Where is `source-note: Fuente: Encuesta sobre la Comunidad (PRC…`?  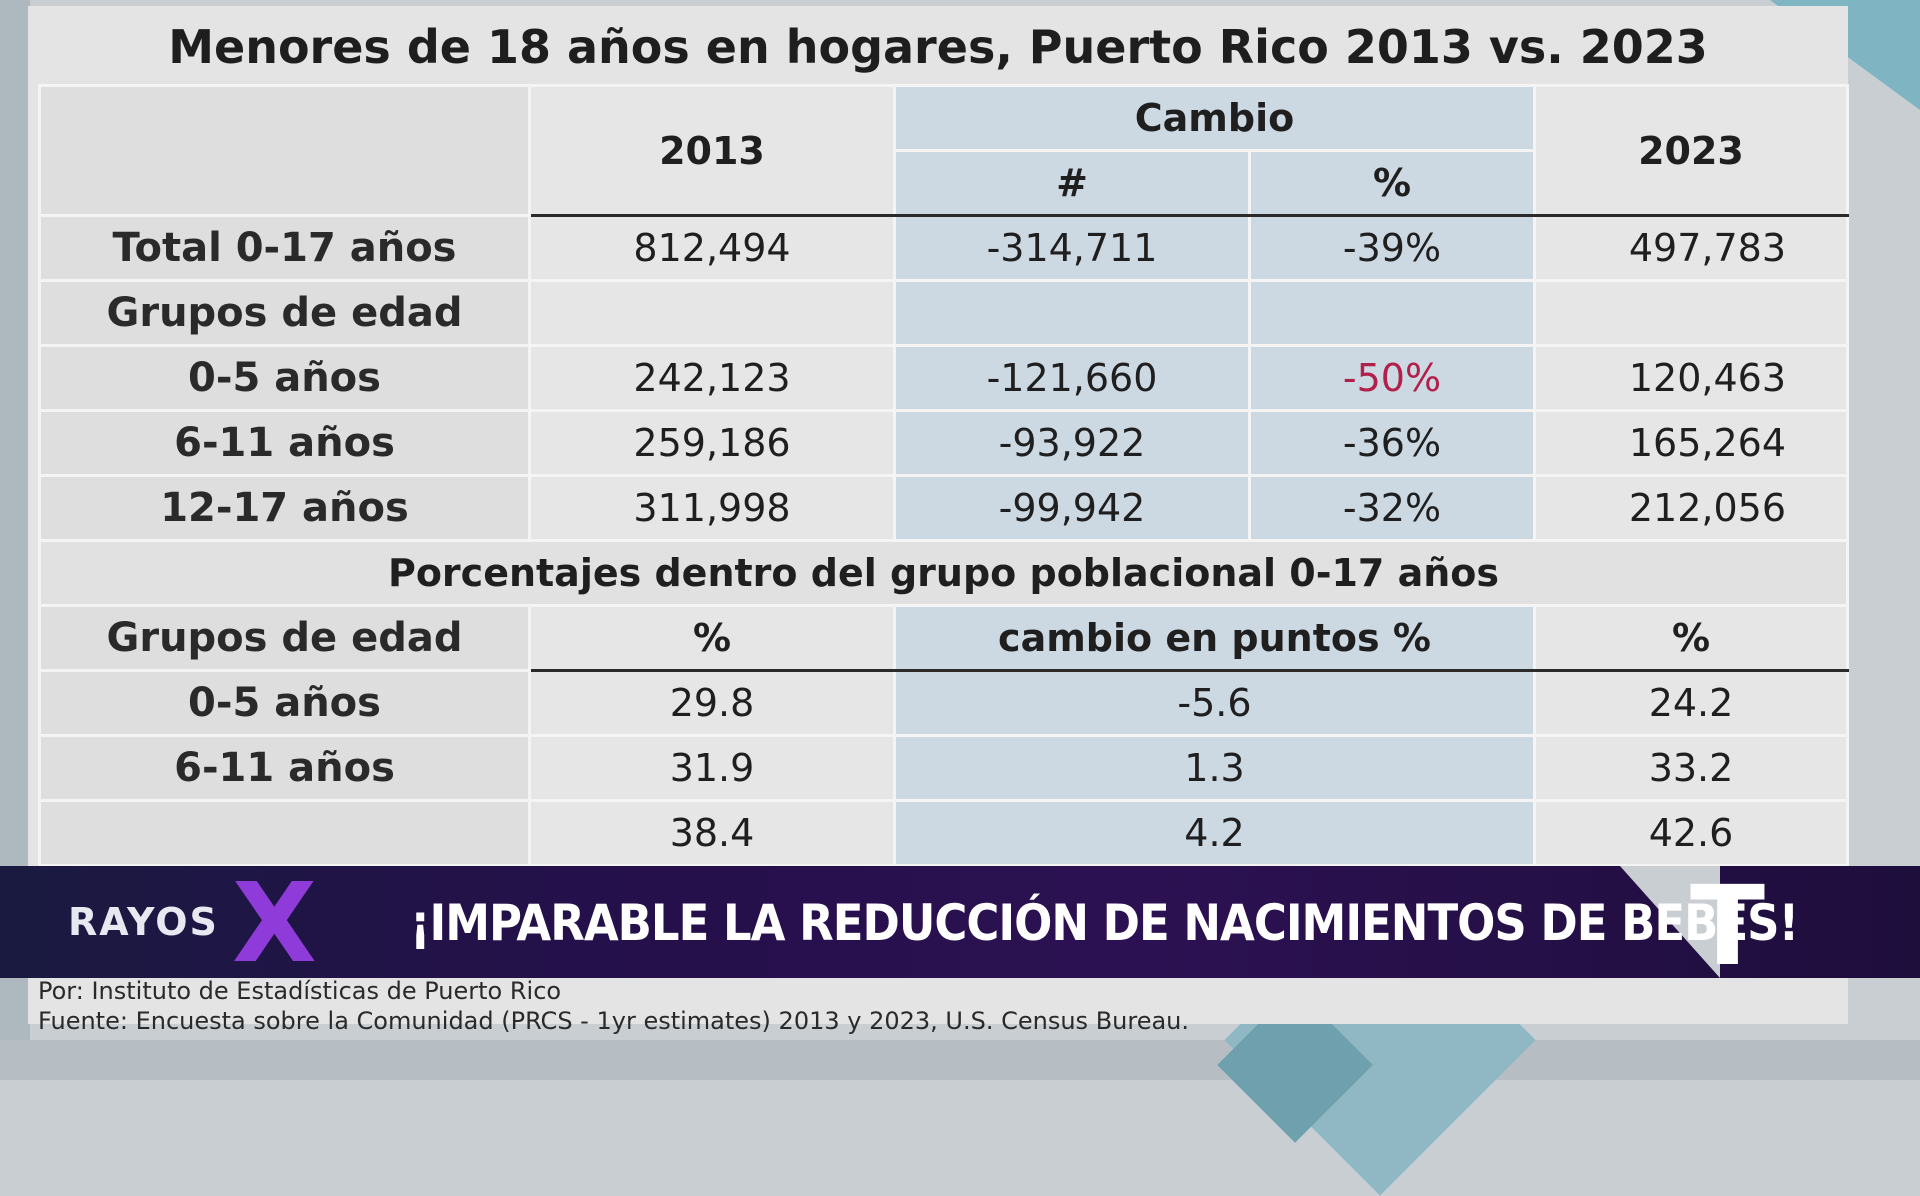 source-note: Fuente: Encuesta sobre la Comunidad (PRC… is located at coordinates (614, 1021).